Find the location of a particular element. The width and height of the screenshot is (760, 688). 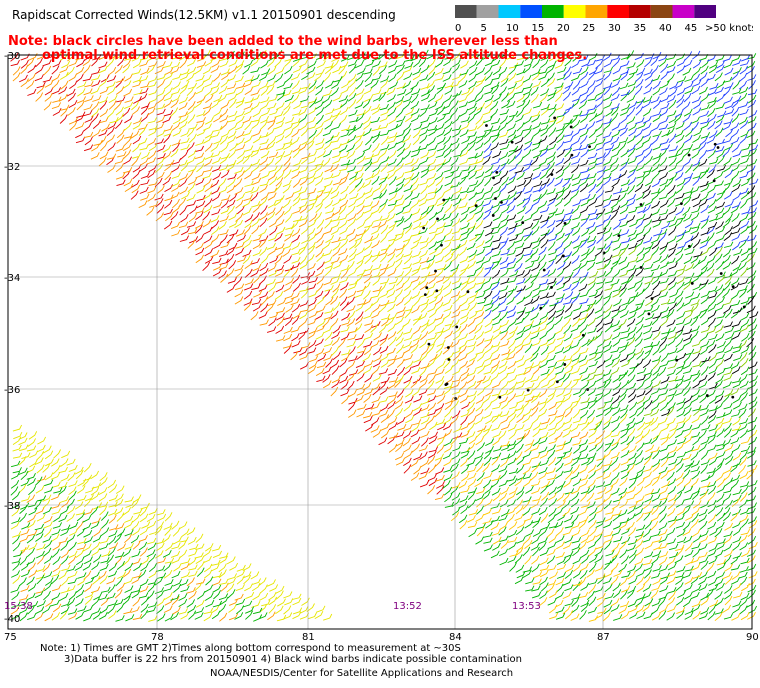

colorbar-tick: 5 is located at coordinates (484, 28).